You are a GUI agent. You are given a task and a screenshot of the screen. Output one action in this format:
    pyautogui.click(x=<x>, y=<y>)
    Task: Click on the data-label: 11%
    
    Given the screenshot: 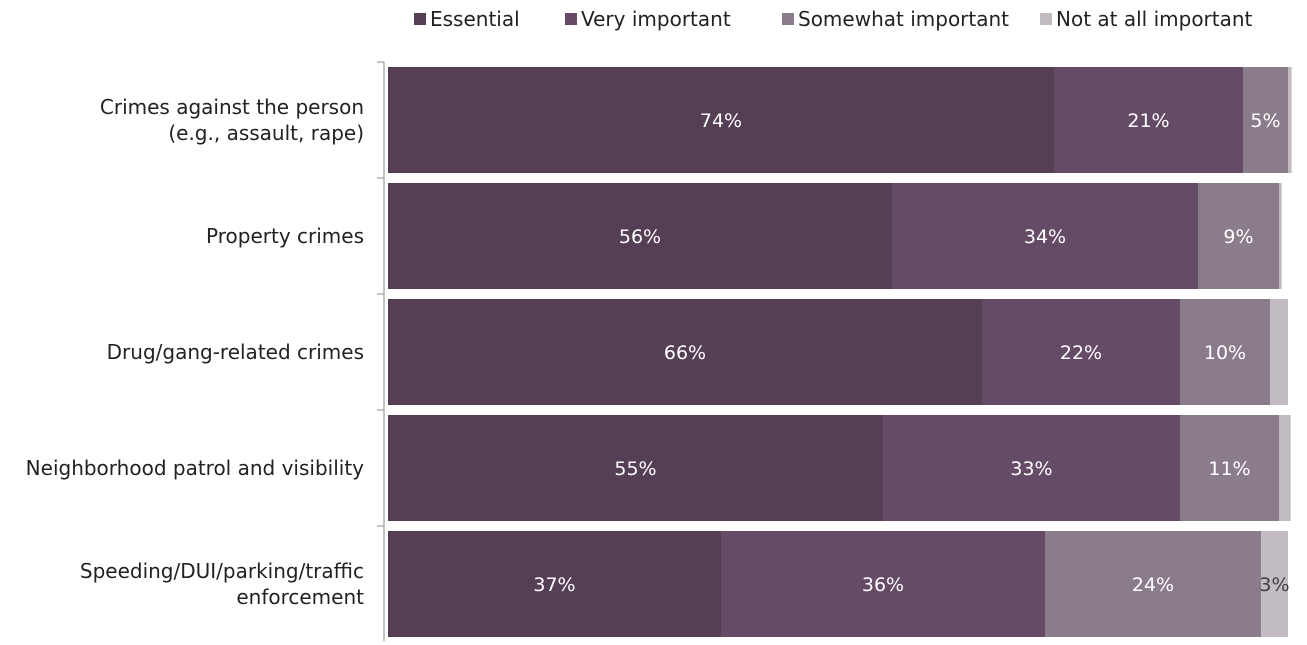 What is the action you would take?
    pyautogui.click(x=1229, y=469)
    